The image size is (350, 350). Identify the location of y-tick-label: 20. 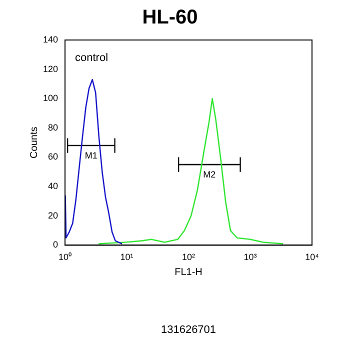
(53, 215).